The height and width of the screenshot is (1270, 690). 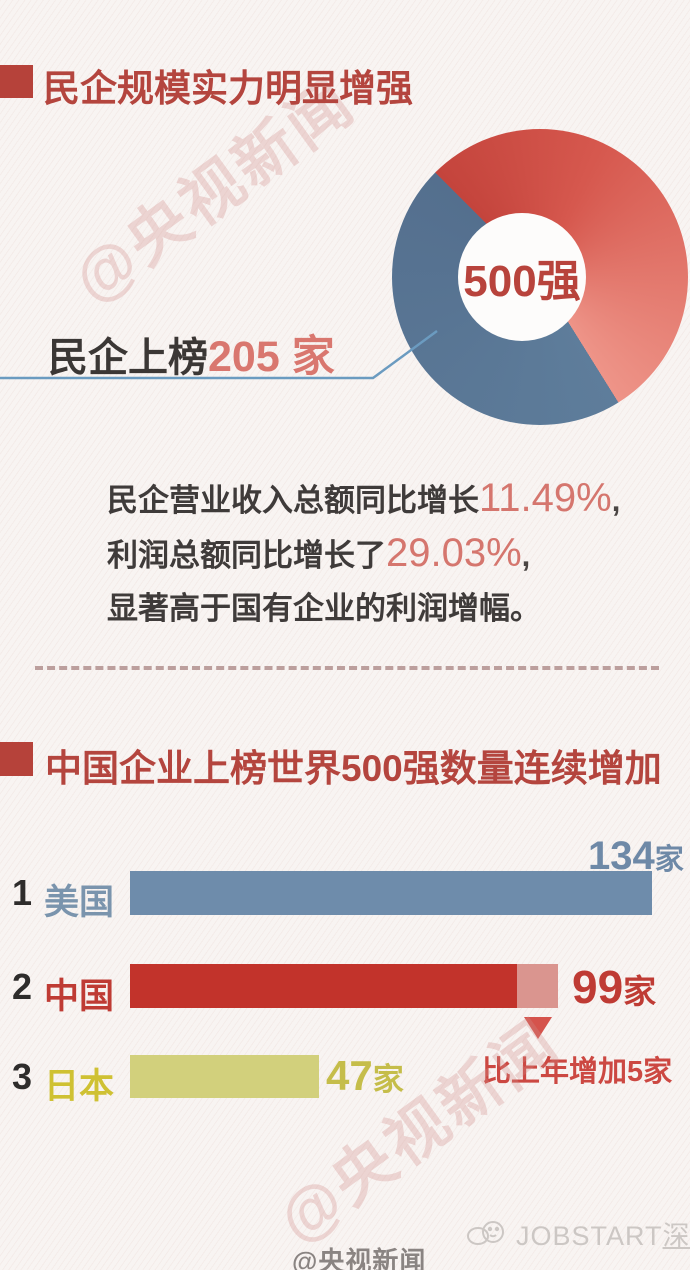 I want to click on brand-suffix: 深蓝, so click(x=676, y=1236).